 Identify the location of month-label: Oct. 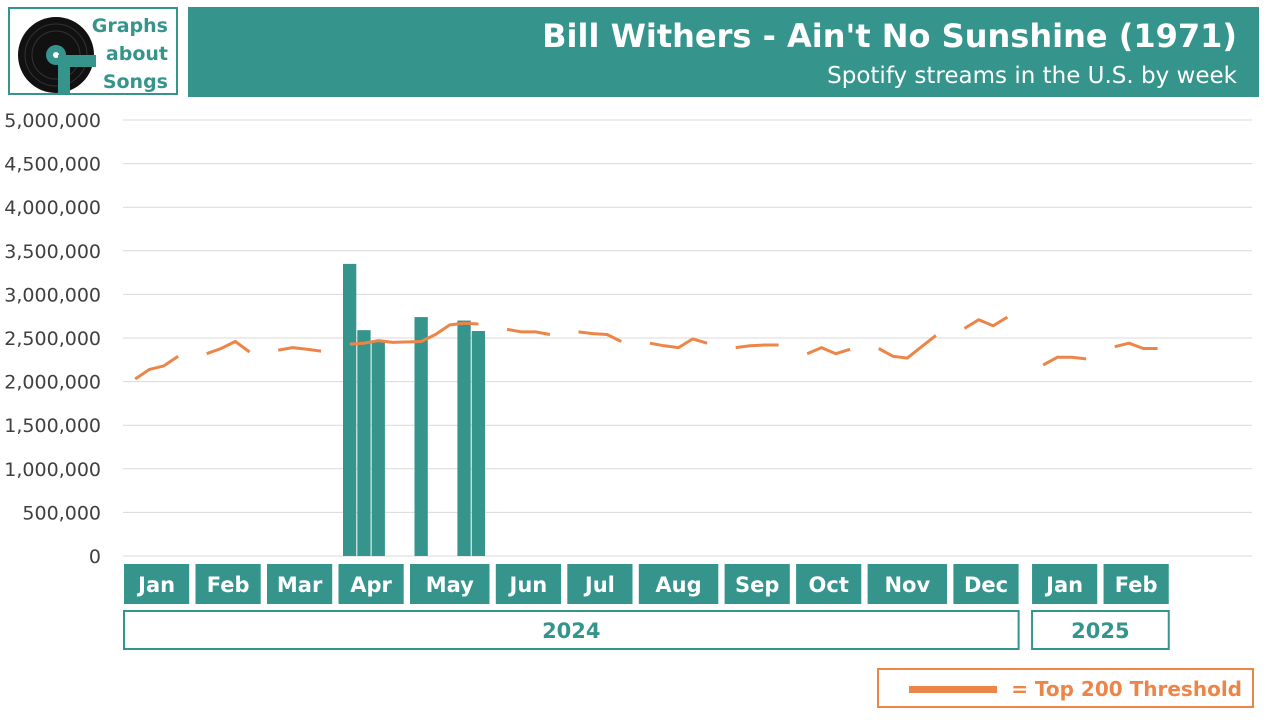
(829, 585).